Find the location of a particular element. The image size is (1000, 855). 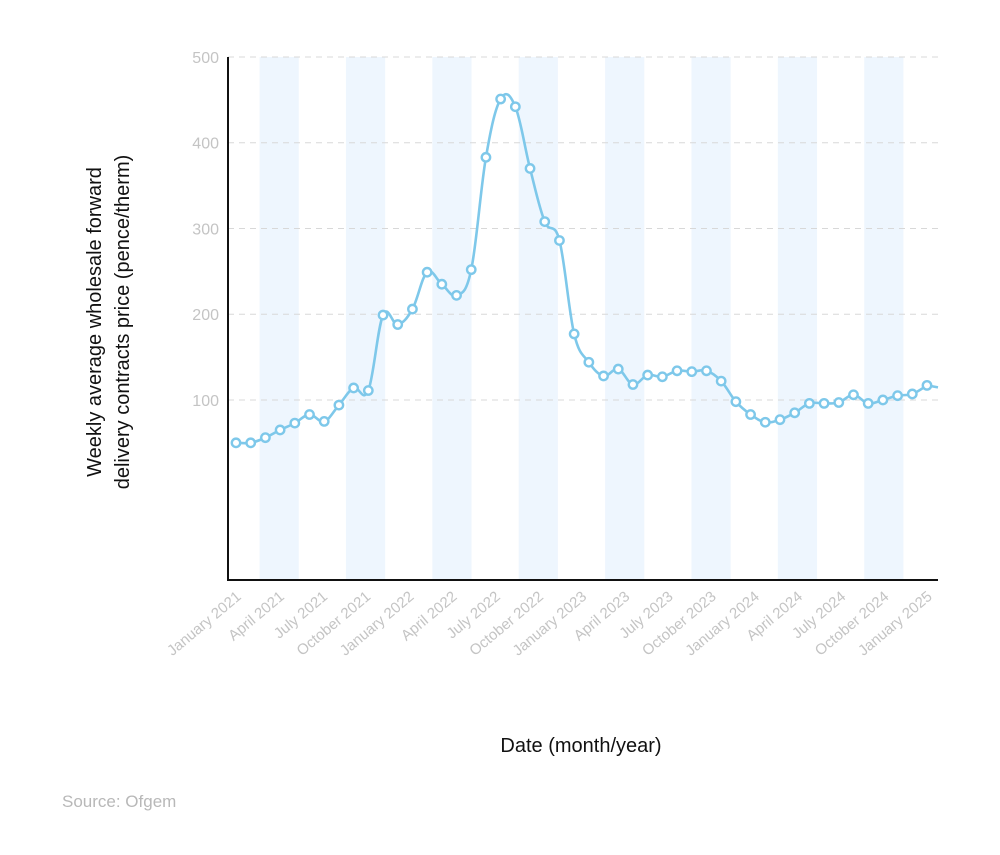

y-axis-ticks: 100 200 300 400 500 is located at coordinates (205, 230).